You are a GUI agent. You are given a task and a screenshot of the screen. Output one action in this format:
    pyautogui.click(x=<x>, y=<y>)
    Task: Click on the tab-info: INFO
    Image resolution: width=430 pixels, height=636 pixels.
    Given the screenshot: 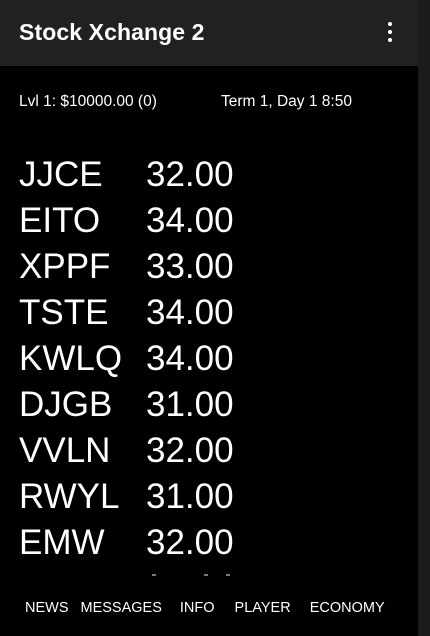 What is the action you would take?
    pyautogui.click(x=197, y=608)
    